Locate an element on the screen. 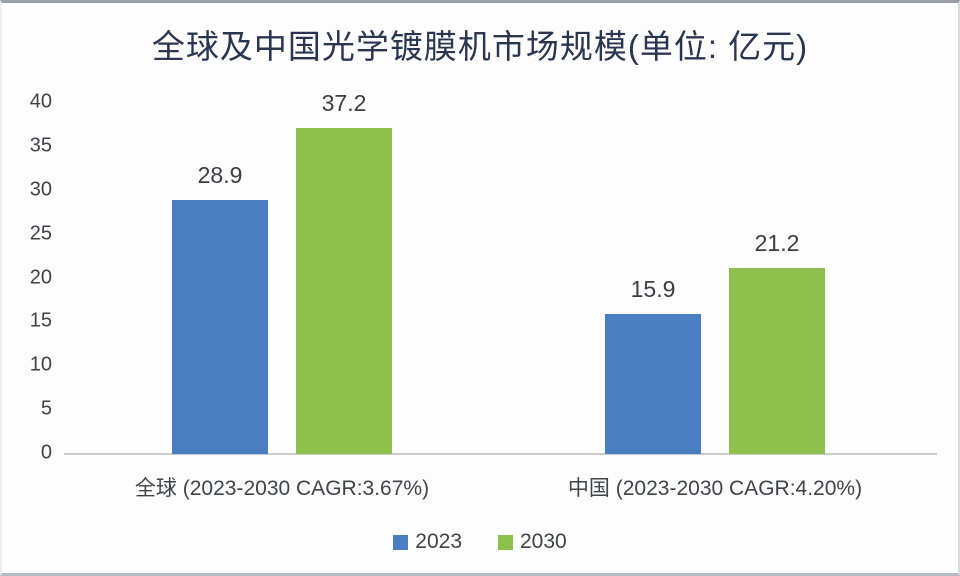 Image resolution: width=960 pixels, height=576 pixels. bar-value-label: 21.2 is located at coordinates (777, 243).